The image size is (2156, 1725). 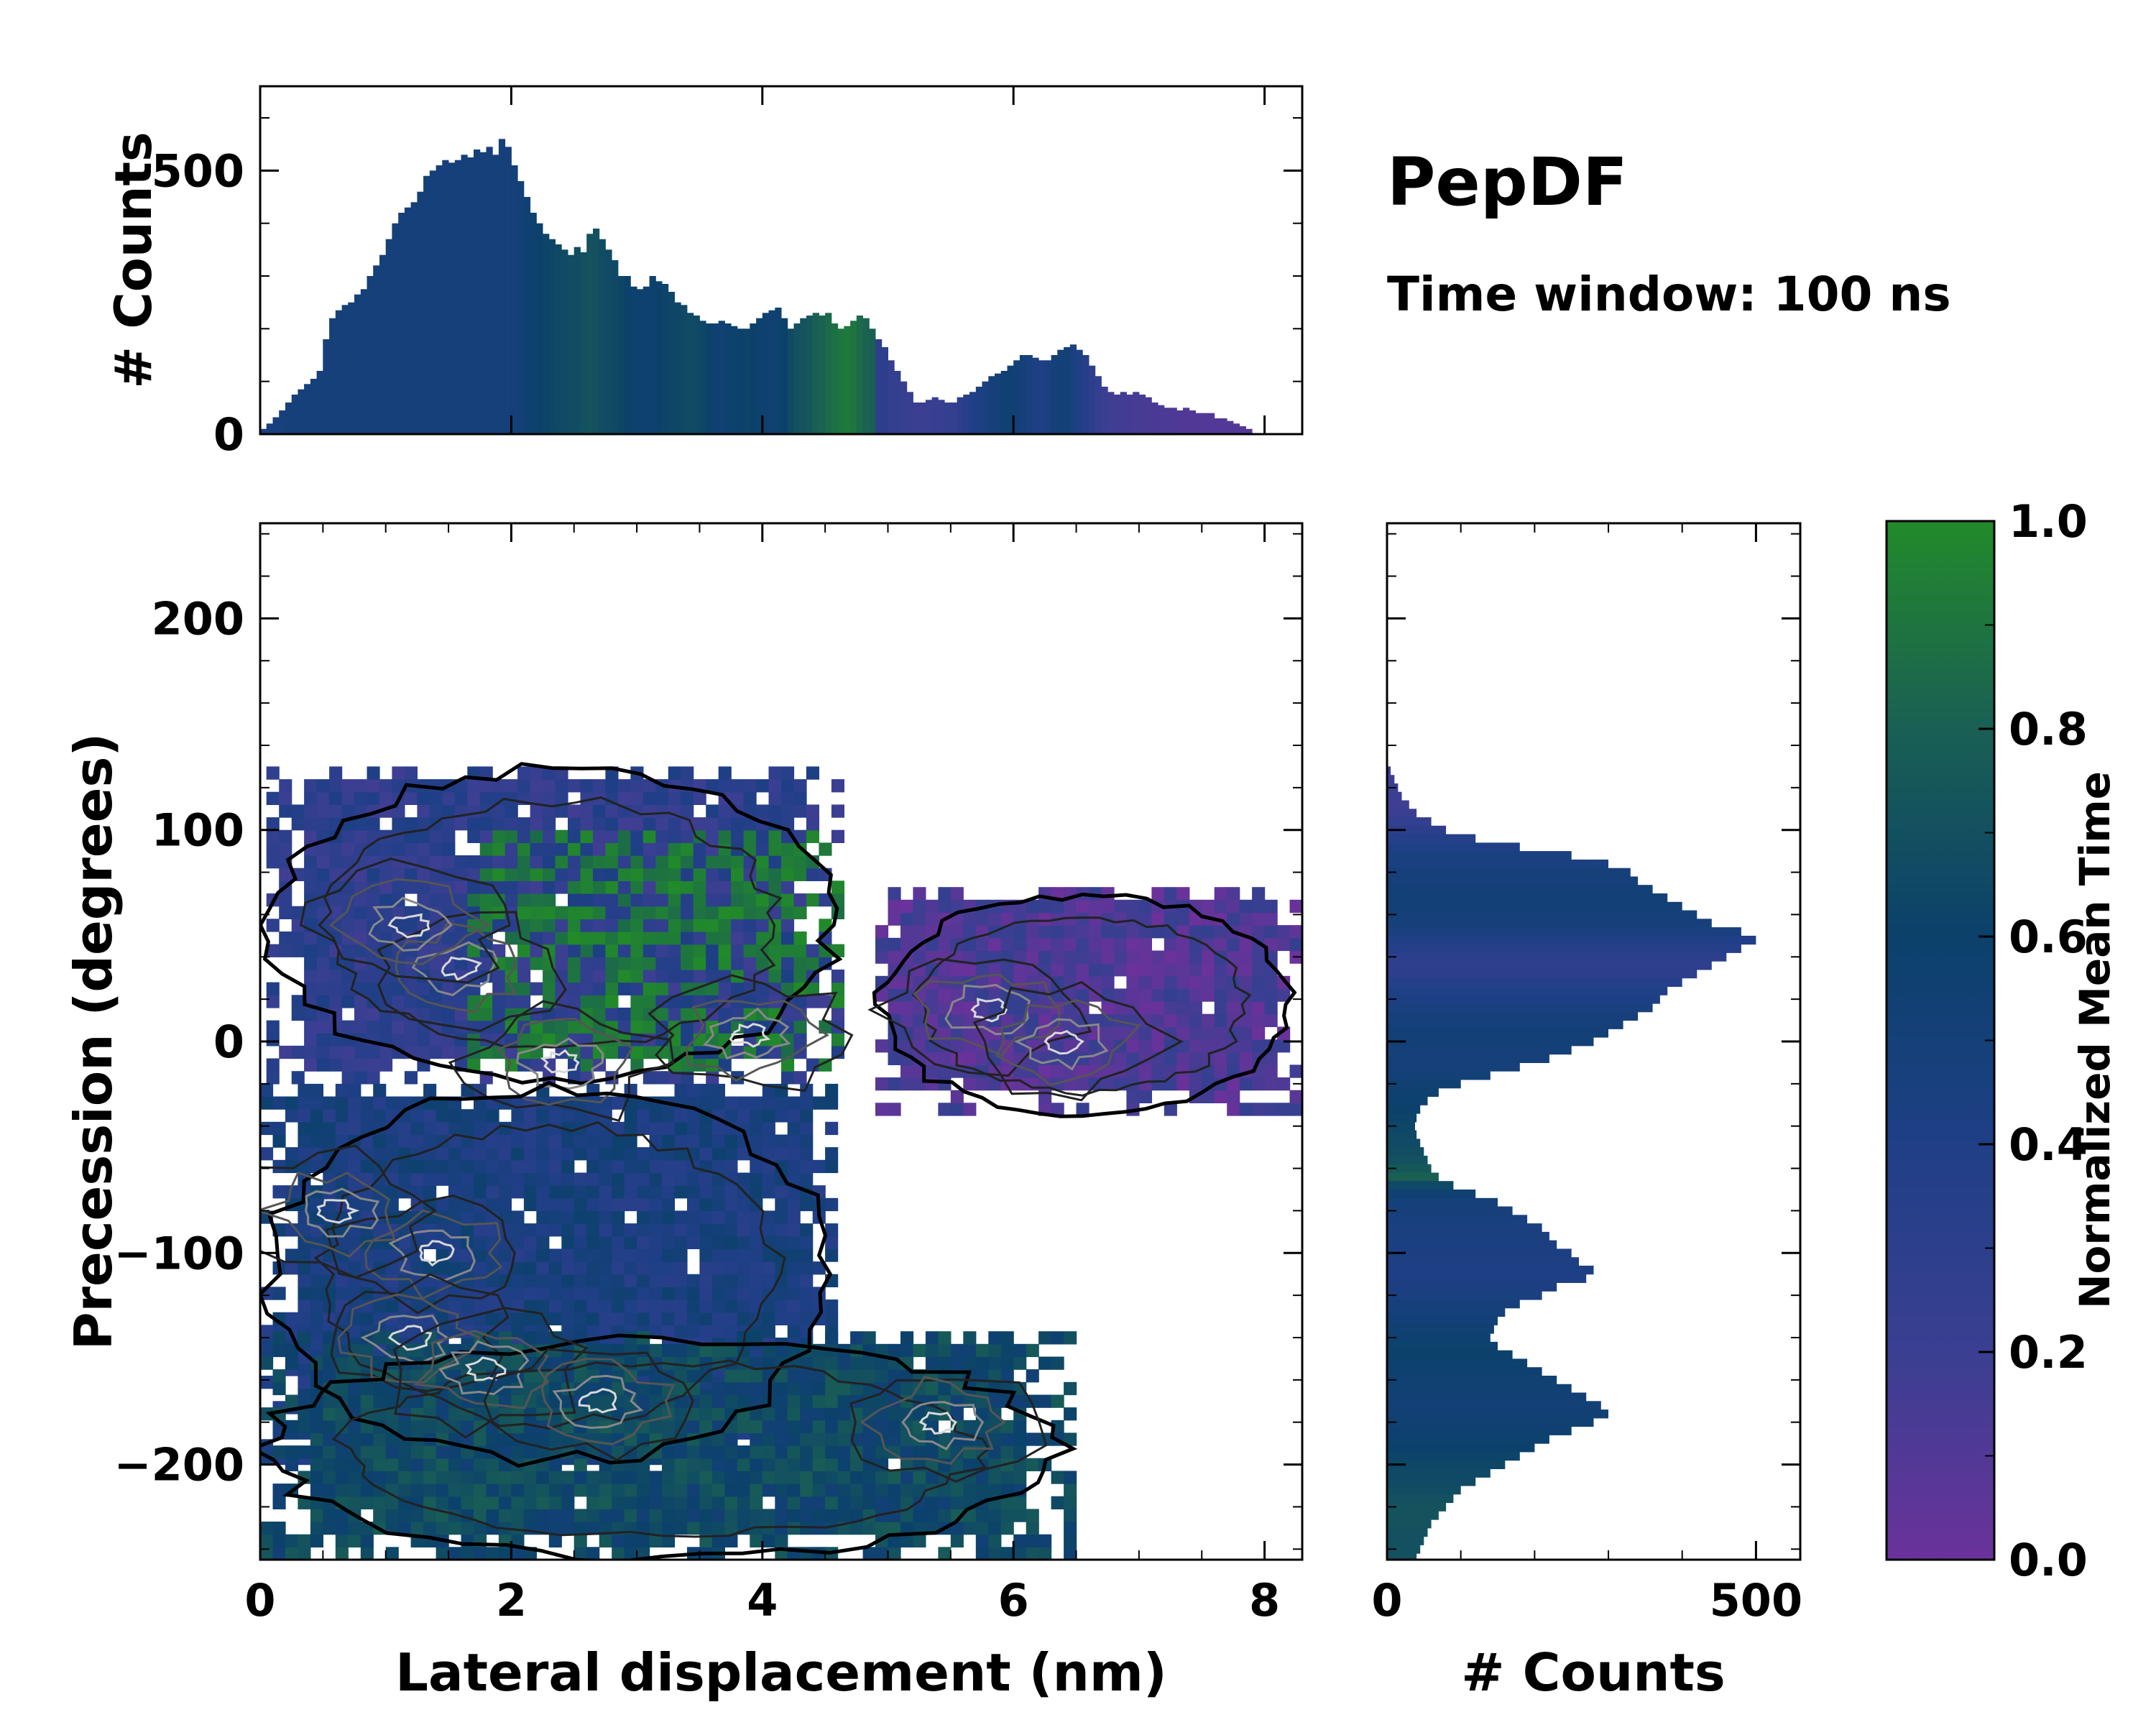 I want to click on colorbar-tick-label: 1.0, so click(x=2049, y=521).